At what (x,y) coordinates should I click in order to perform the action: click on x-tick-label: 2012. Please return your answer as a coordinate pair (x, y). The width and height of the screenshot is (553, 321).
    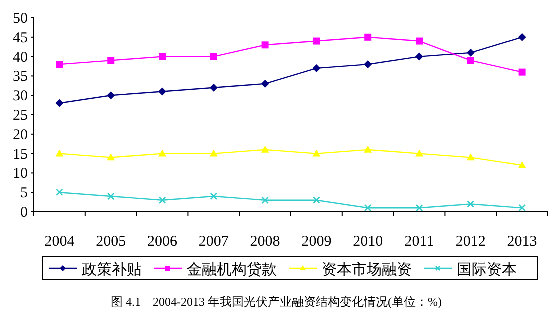
    Looking at the image, I should click on (471, 242).